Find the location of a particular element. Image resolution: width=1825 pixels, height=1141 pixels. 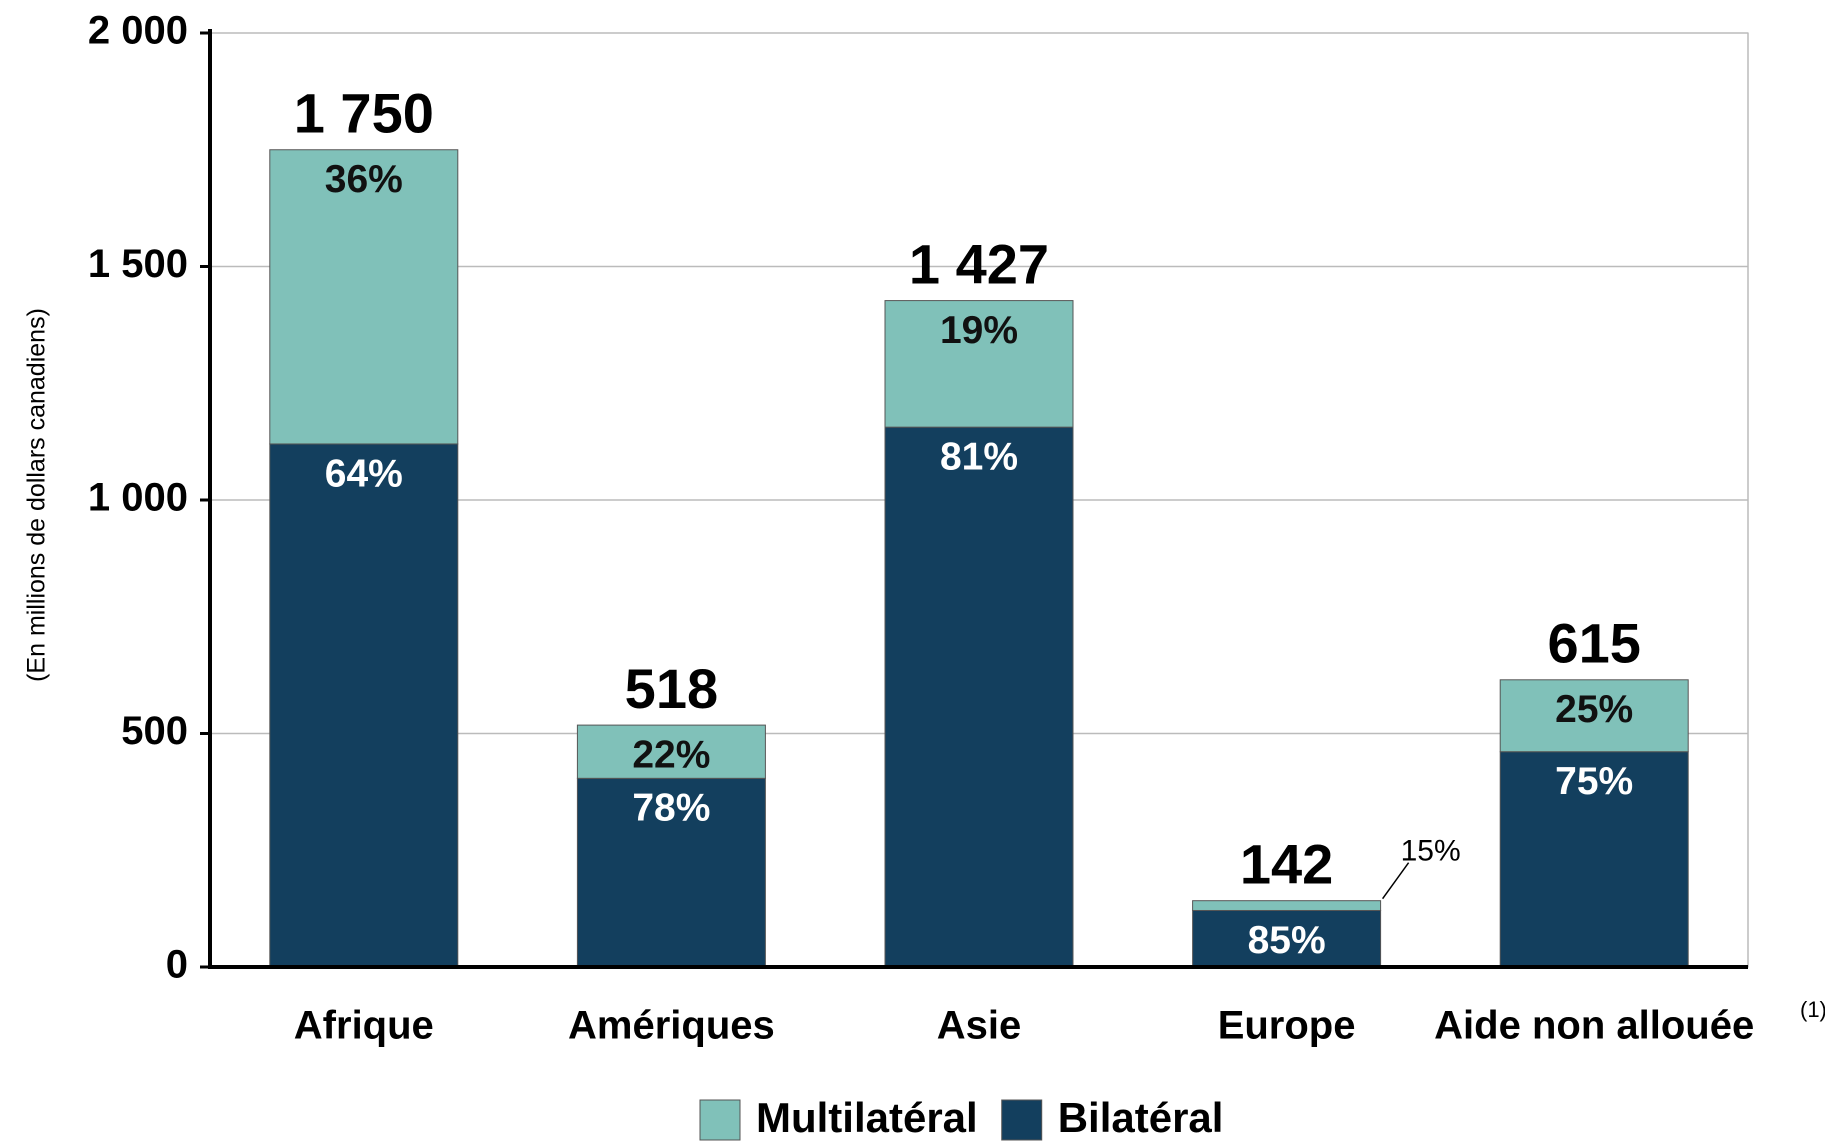

total-label: 142 is located at coordinates (1286, 863).